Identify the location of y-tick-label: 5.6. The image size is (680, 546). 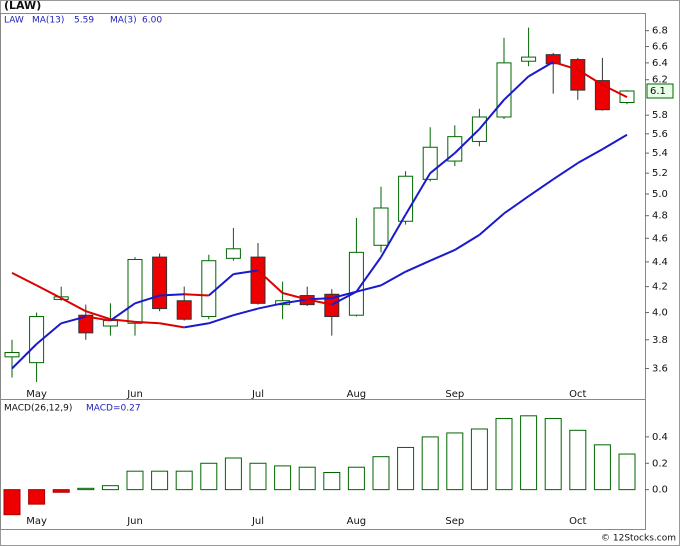
(660, 134).